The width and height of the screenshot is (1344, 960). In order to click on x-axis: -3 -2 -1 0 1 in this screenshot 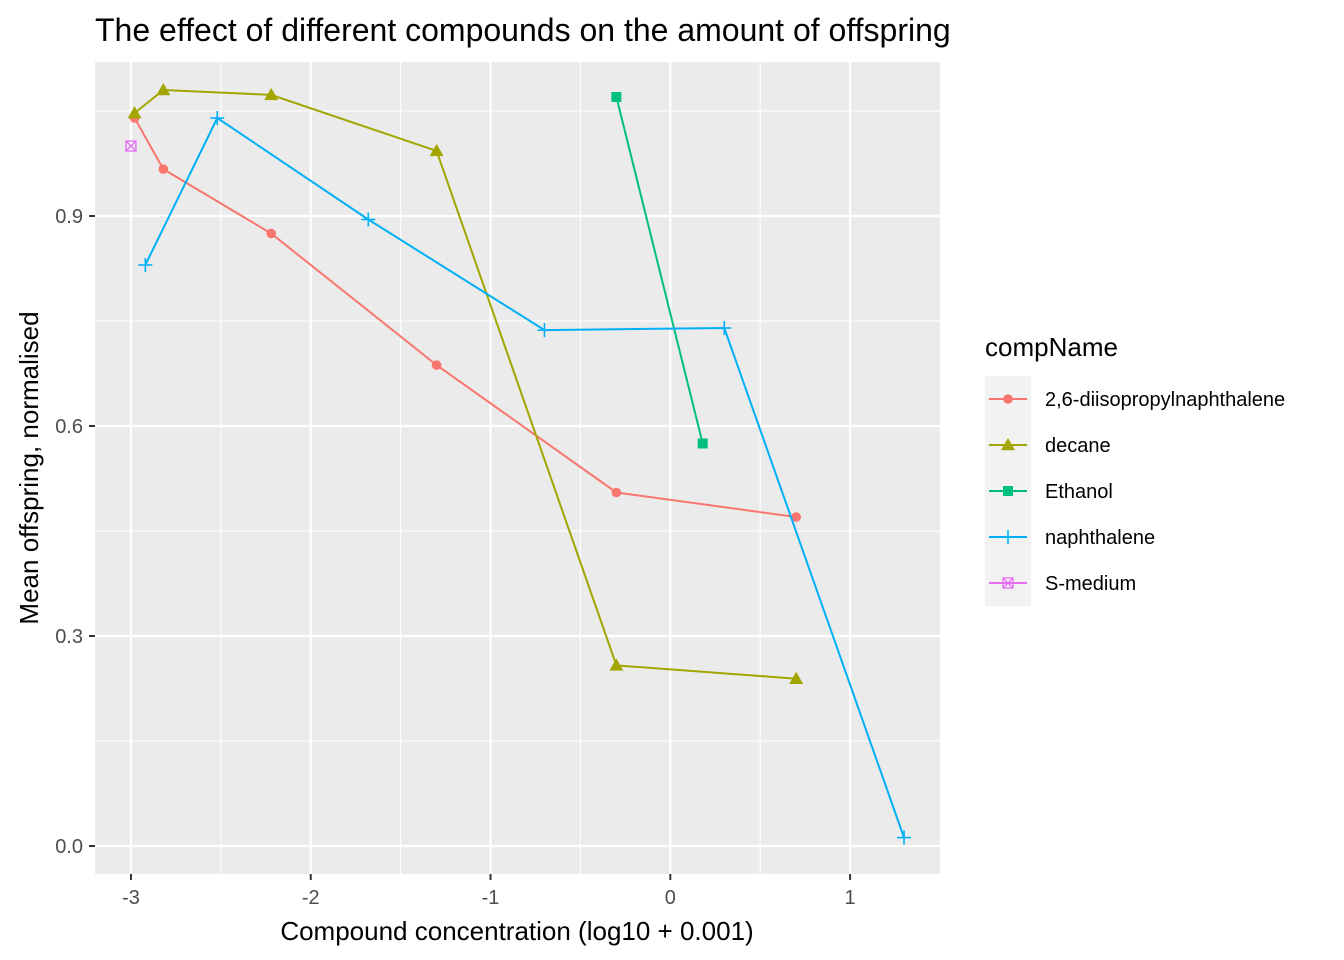, I will do `click(489, 891)`.